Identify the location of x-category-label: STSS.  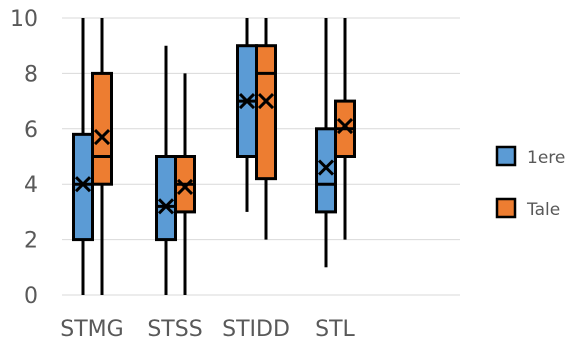
(174, 329).